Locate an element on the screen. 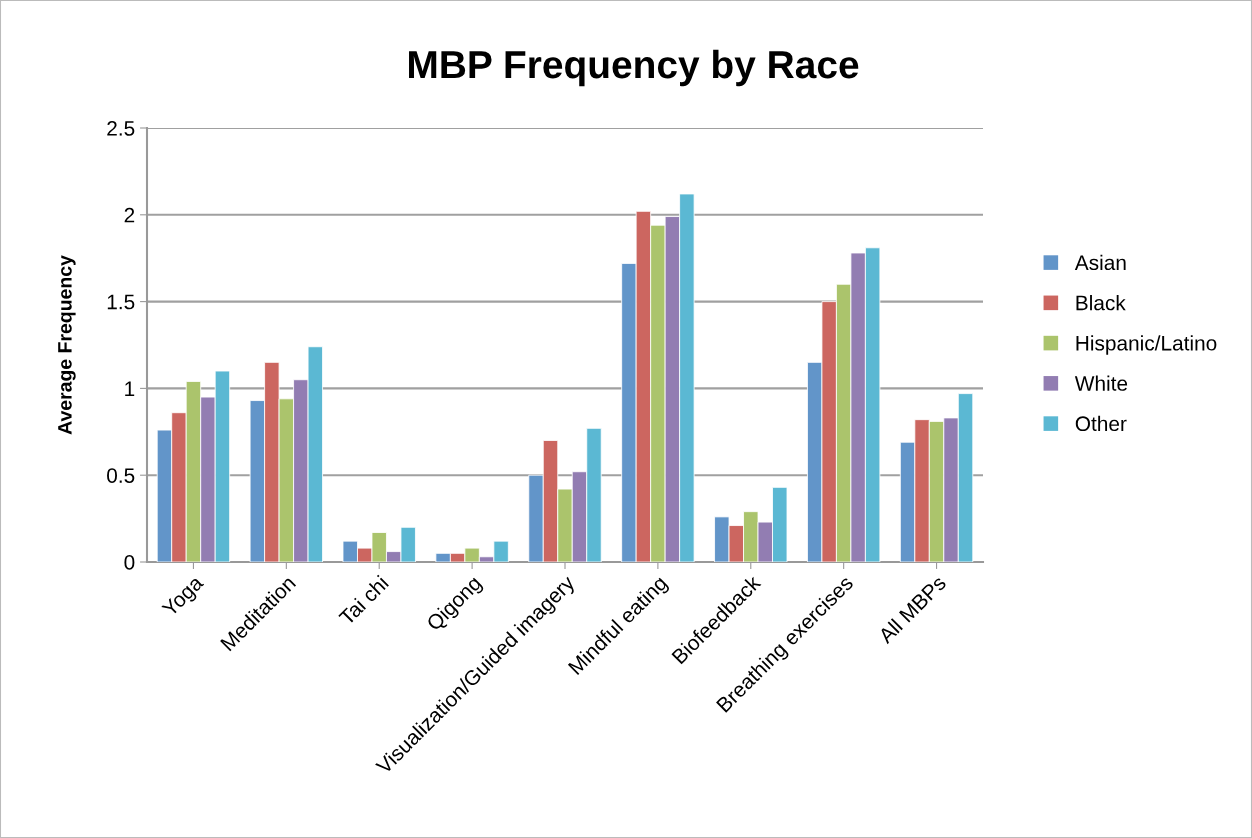 This screenshot has width=1252, height=838. y-tick-label: 2 is located at coordinates (129, 215).